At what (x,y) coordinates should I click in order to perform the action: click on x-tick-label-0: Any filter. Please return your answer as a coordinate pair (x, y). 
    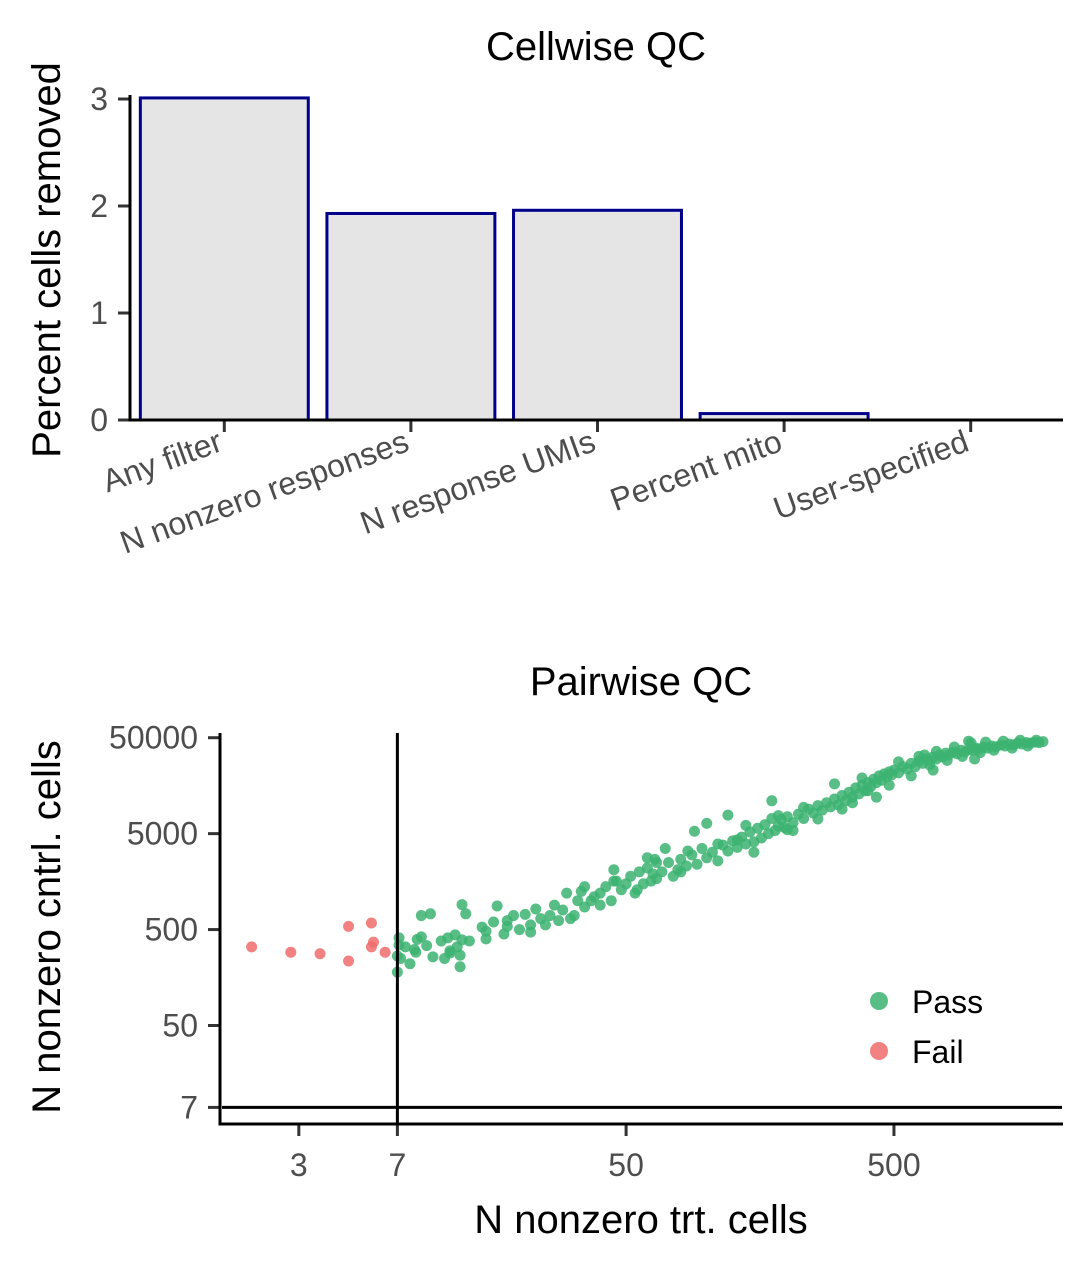
    Looking at the image, I should click on (162, 461).